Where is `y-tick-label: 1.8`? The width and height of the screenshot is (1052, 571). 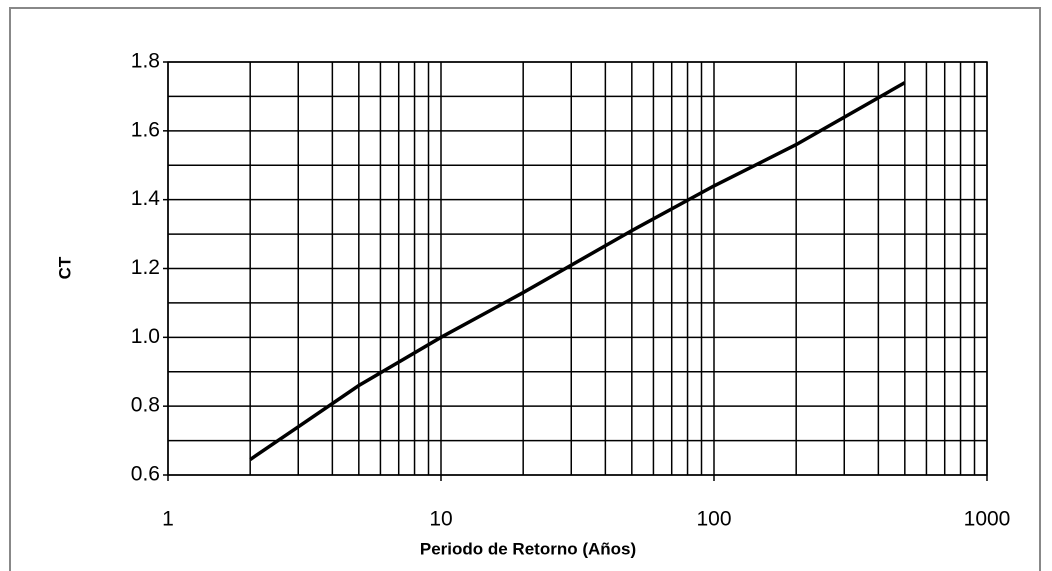 y-tick-label: 1.8 is located at coordinates (145, 61).